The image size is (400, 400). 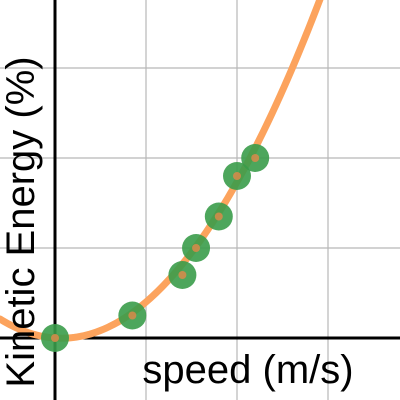 What do you see at coordinates (21, 221) in the screenshot?
I see `y-axis-label: Kinetic Energy (%)` at bounding box center [21, 221].